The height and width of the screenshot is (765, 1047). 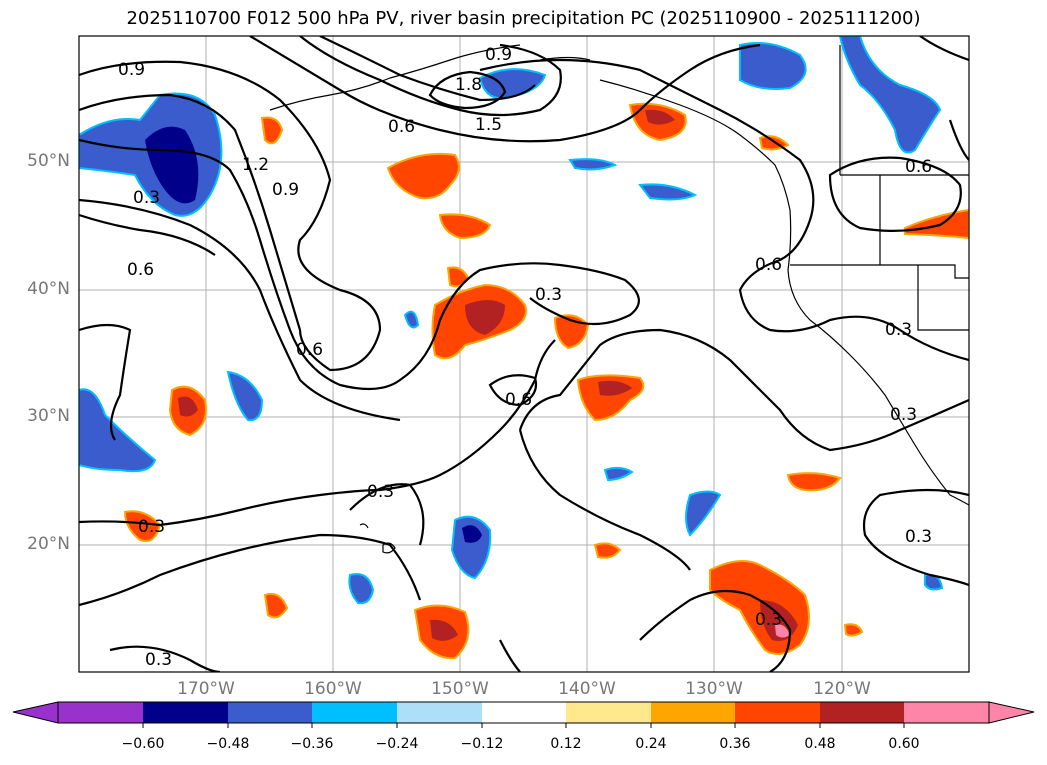 I want to click on lat-label-40n: 40°N, so click(x=48, y=289).